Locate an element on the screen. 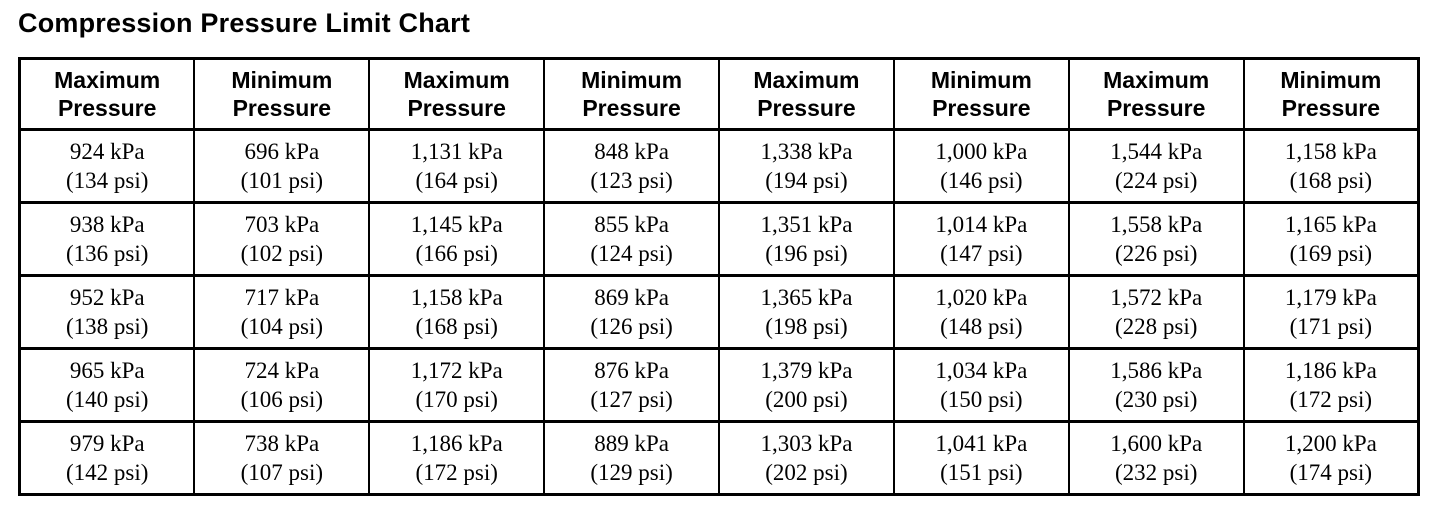 The width and height of the screenshot is (1440, 528). pressure-cell: 1,200 kPa (174 psi) is located at coordinates (1331, 458).